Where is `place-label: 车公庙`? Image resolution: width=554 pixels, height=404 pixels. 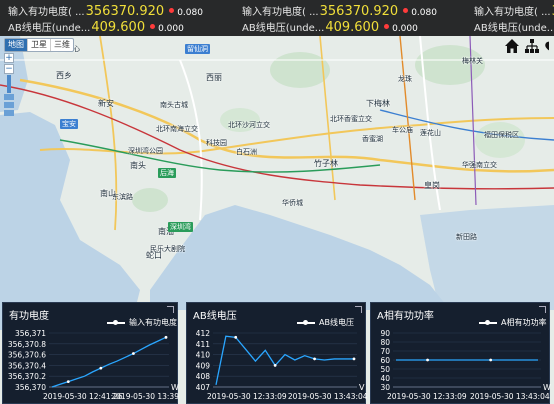
place-label: 车公庙 is located at coordinates (402, 130).